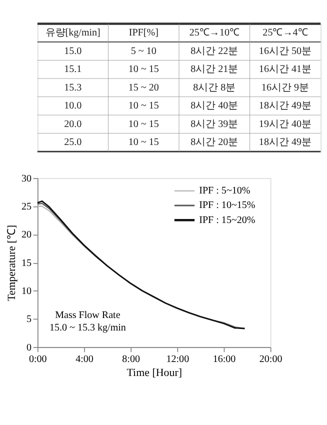  Describe the element at coordinates (26, 206) in the screenshot. I see `y-tick-label: 25` at that location.